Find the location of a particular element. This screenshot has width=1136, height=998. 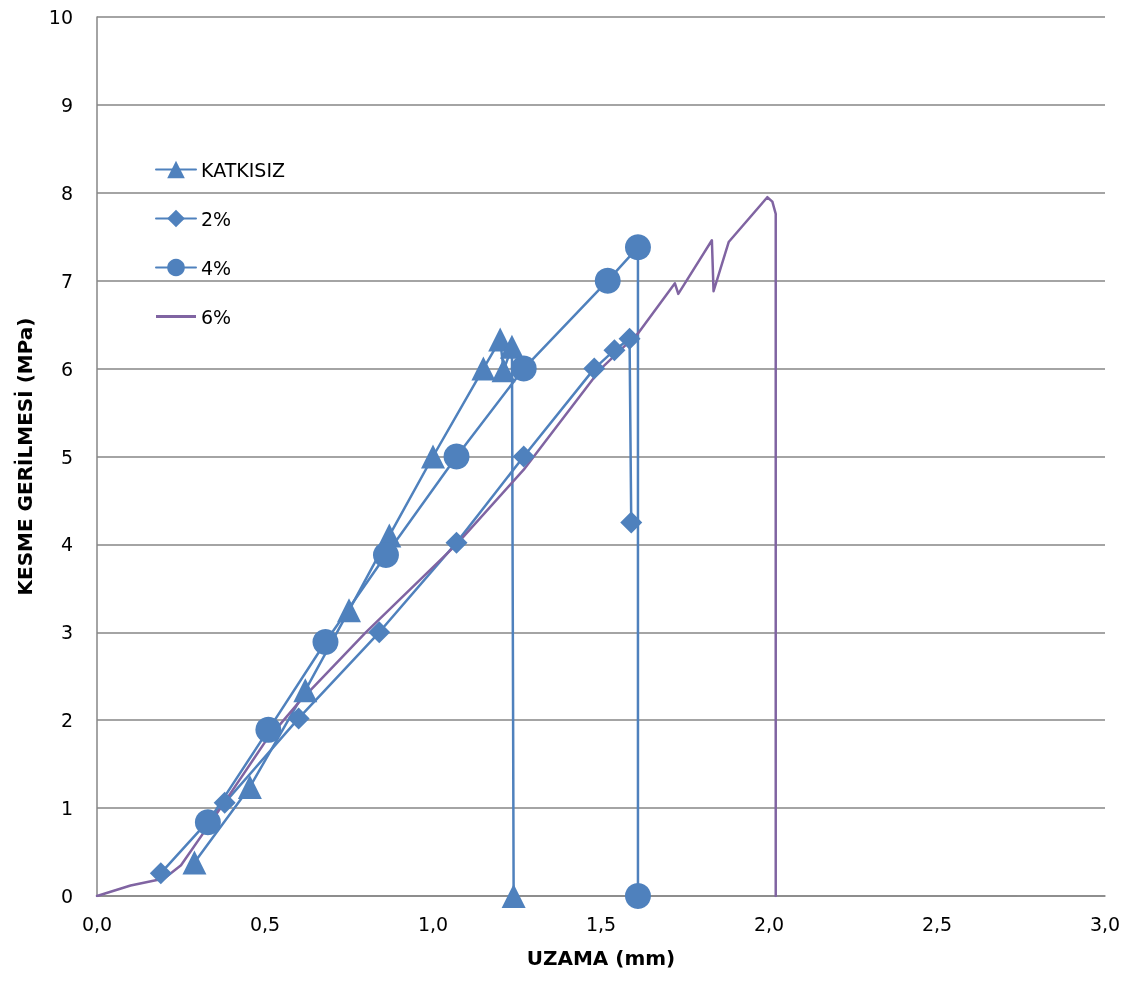

y-tick-label: 8 is located at coordinates (66, 192).